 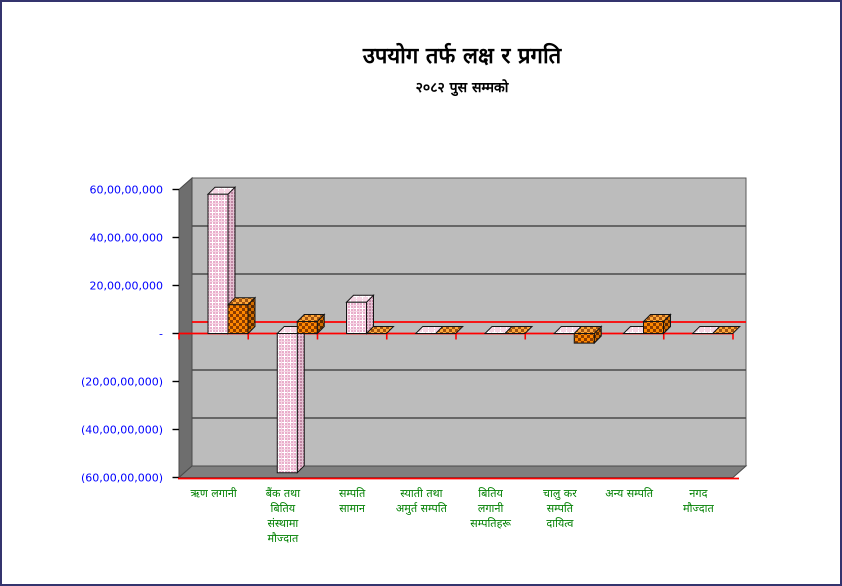 I want to click on bar-progress-cat2-front, so click(x=307, y=327).